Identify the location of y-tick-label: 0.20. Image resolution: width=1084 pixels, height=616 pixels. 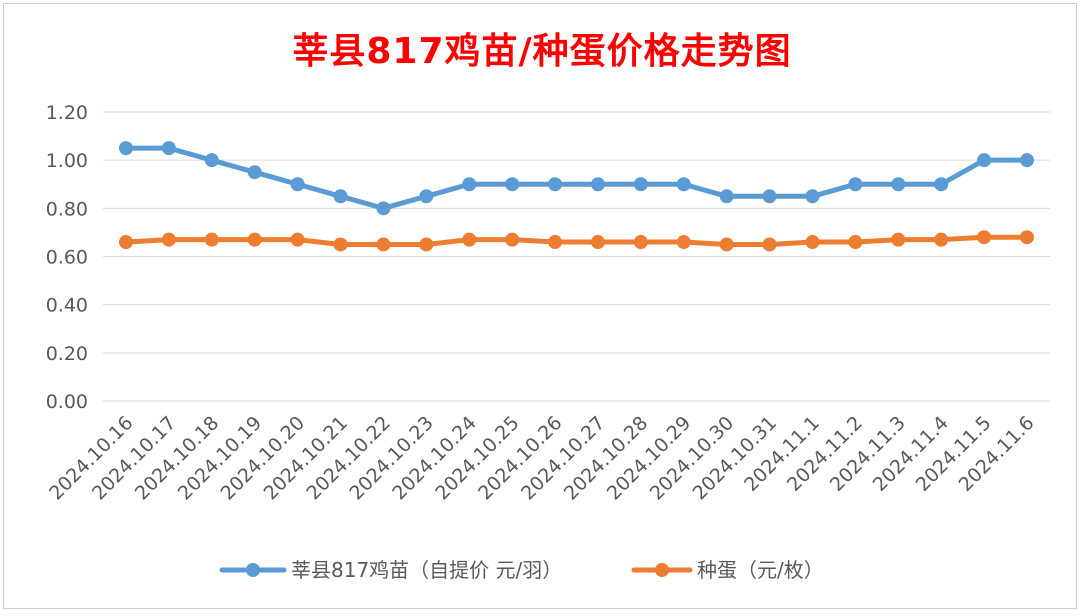
(67, 354).